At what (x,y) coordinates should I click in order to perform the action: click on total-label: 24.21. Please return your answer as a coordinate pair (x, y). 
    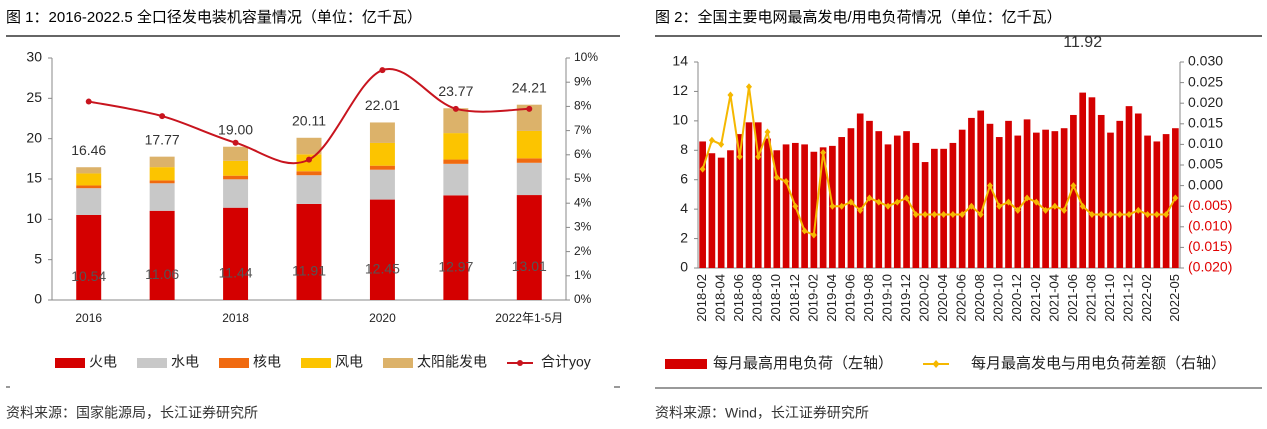
    Looking at the image, I should click on (529, 87).